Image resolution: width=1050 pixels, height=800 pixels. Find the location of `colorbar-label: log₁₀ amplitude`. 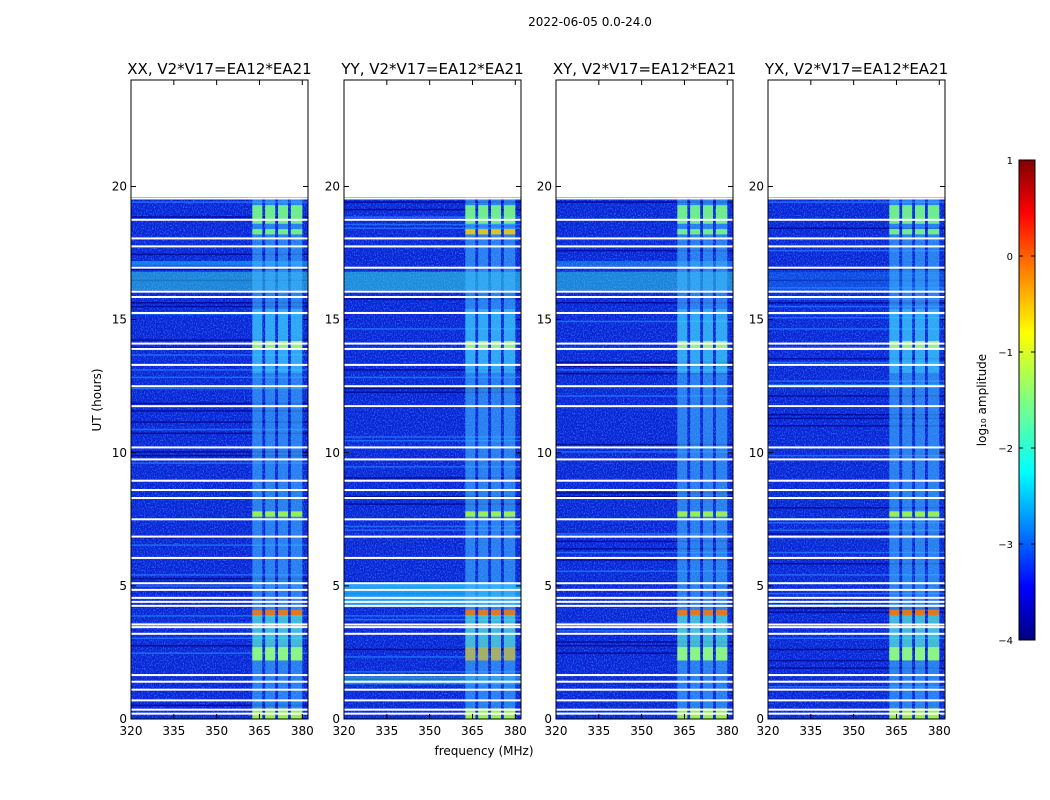

colorbar-label: log₁₀ amplitude is located at coordinates (982, 400).